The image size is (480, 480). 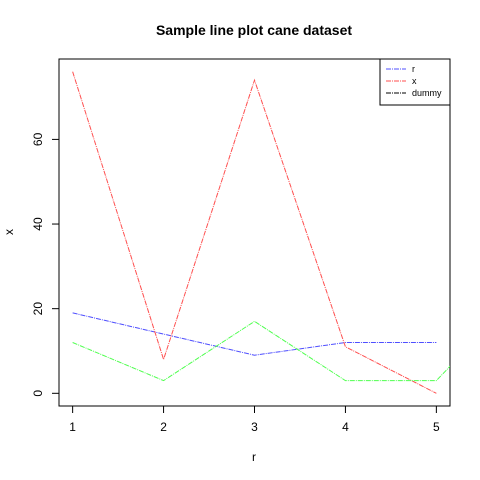 What do you see at coordinates (413, 69) in the screenshot?
I see `legend-label-r: r` at bounding box center [413, 69].